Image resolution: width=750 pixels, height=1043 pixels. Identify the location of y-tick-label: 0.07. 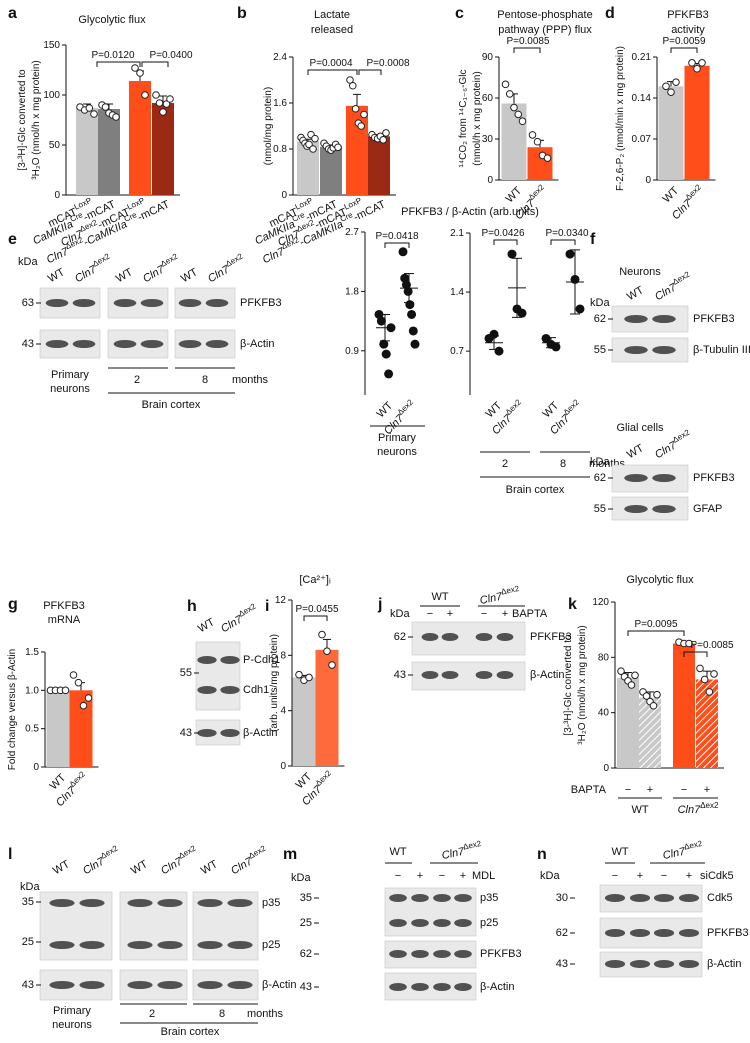
(642, 139).